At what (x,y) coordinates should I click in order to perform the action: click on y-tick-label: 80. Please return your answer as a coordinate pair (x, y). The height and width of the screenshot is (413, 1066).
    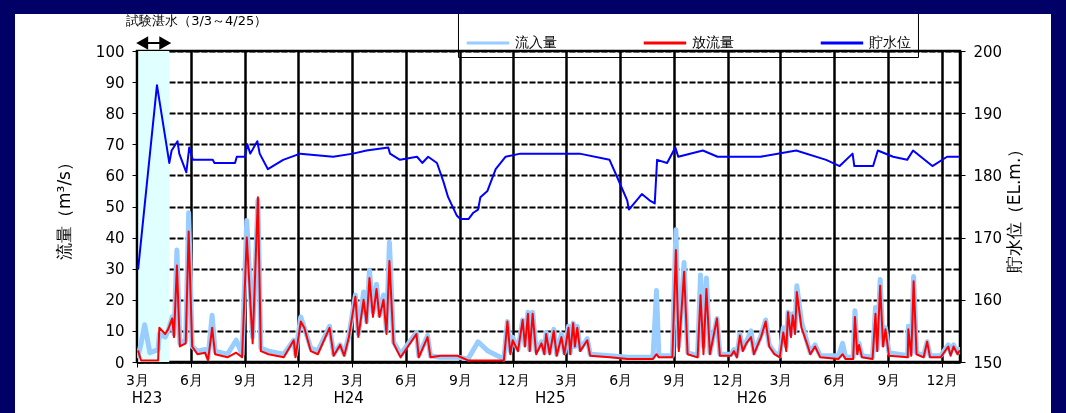
    Looking at the image, I should click on (115, 113).